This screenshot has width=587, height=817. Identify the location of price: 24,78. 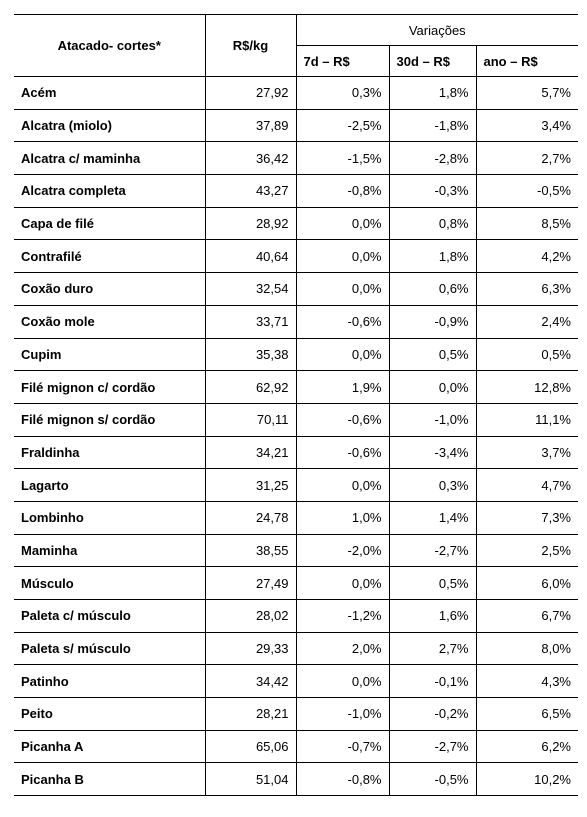
(250, 517).